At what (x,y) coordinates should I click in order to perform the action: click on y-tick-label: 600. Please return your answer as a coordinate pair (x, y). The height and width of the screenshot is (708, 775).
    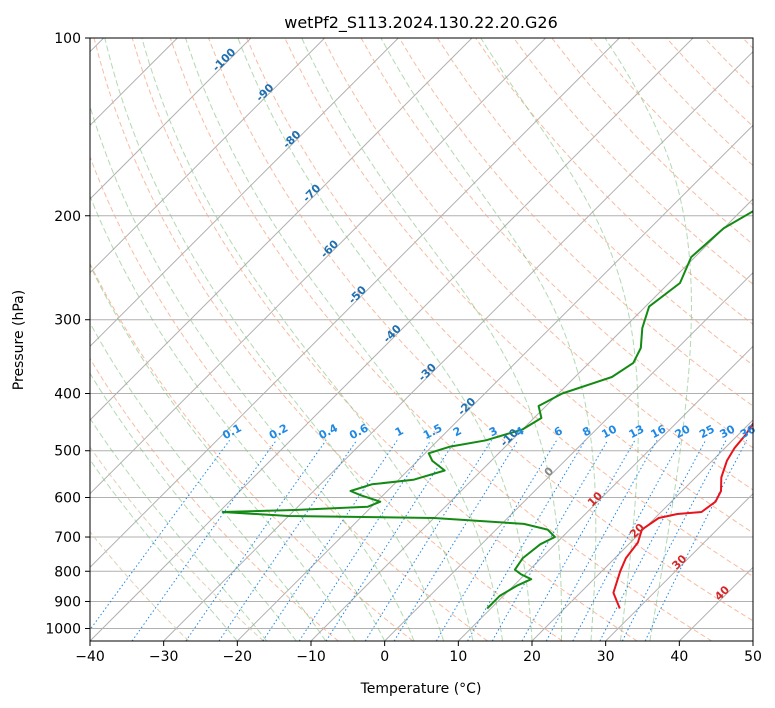
    Looking at the image, I should click on (67, 498).